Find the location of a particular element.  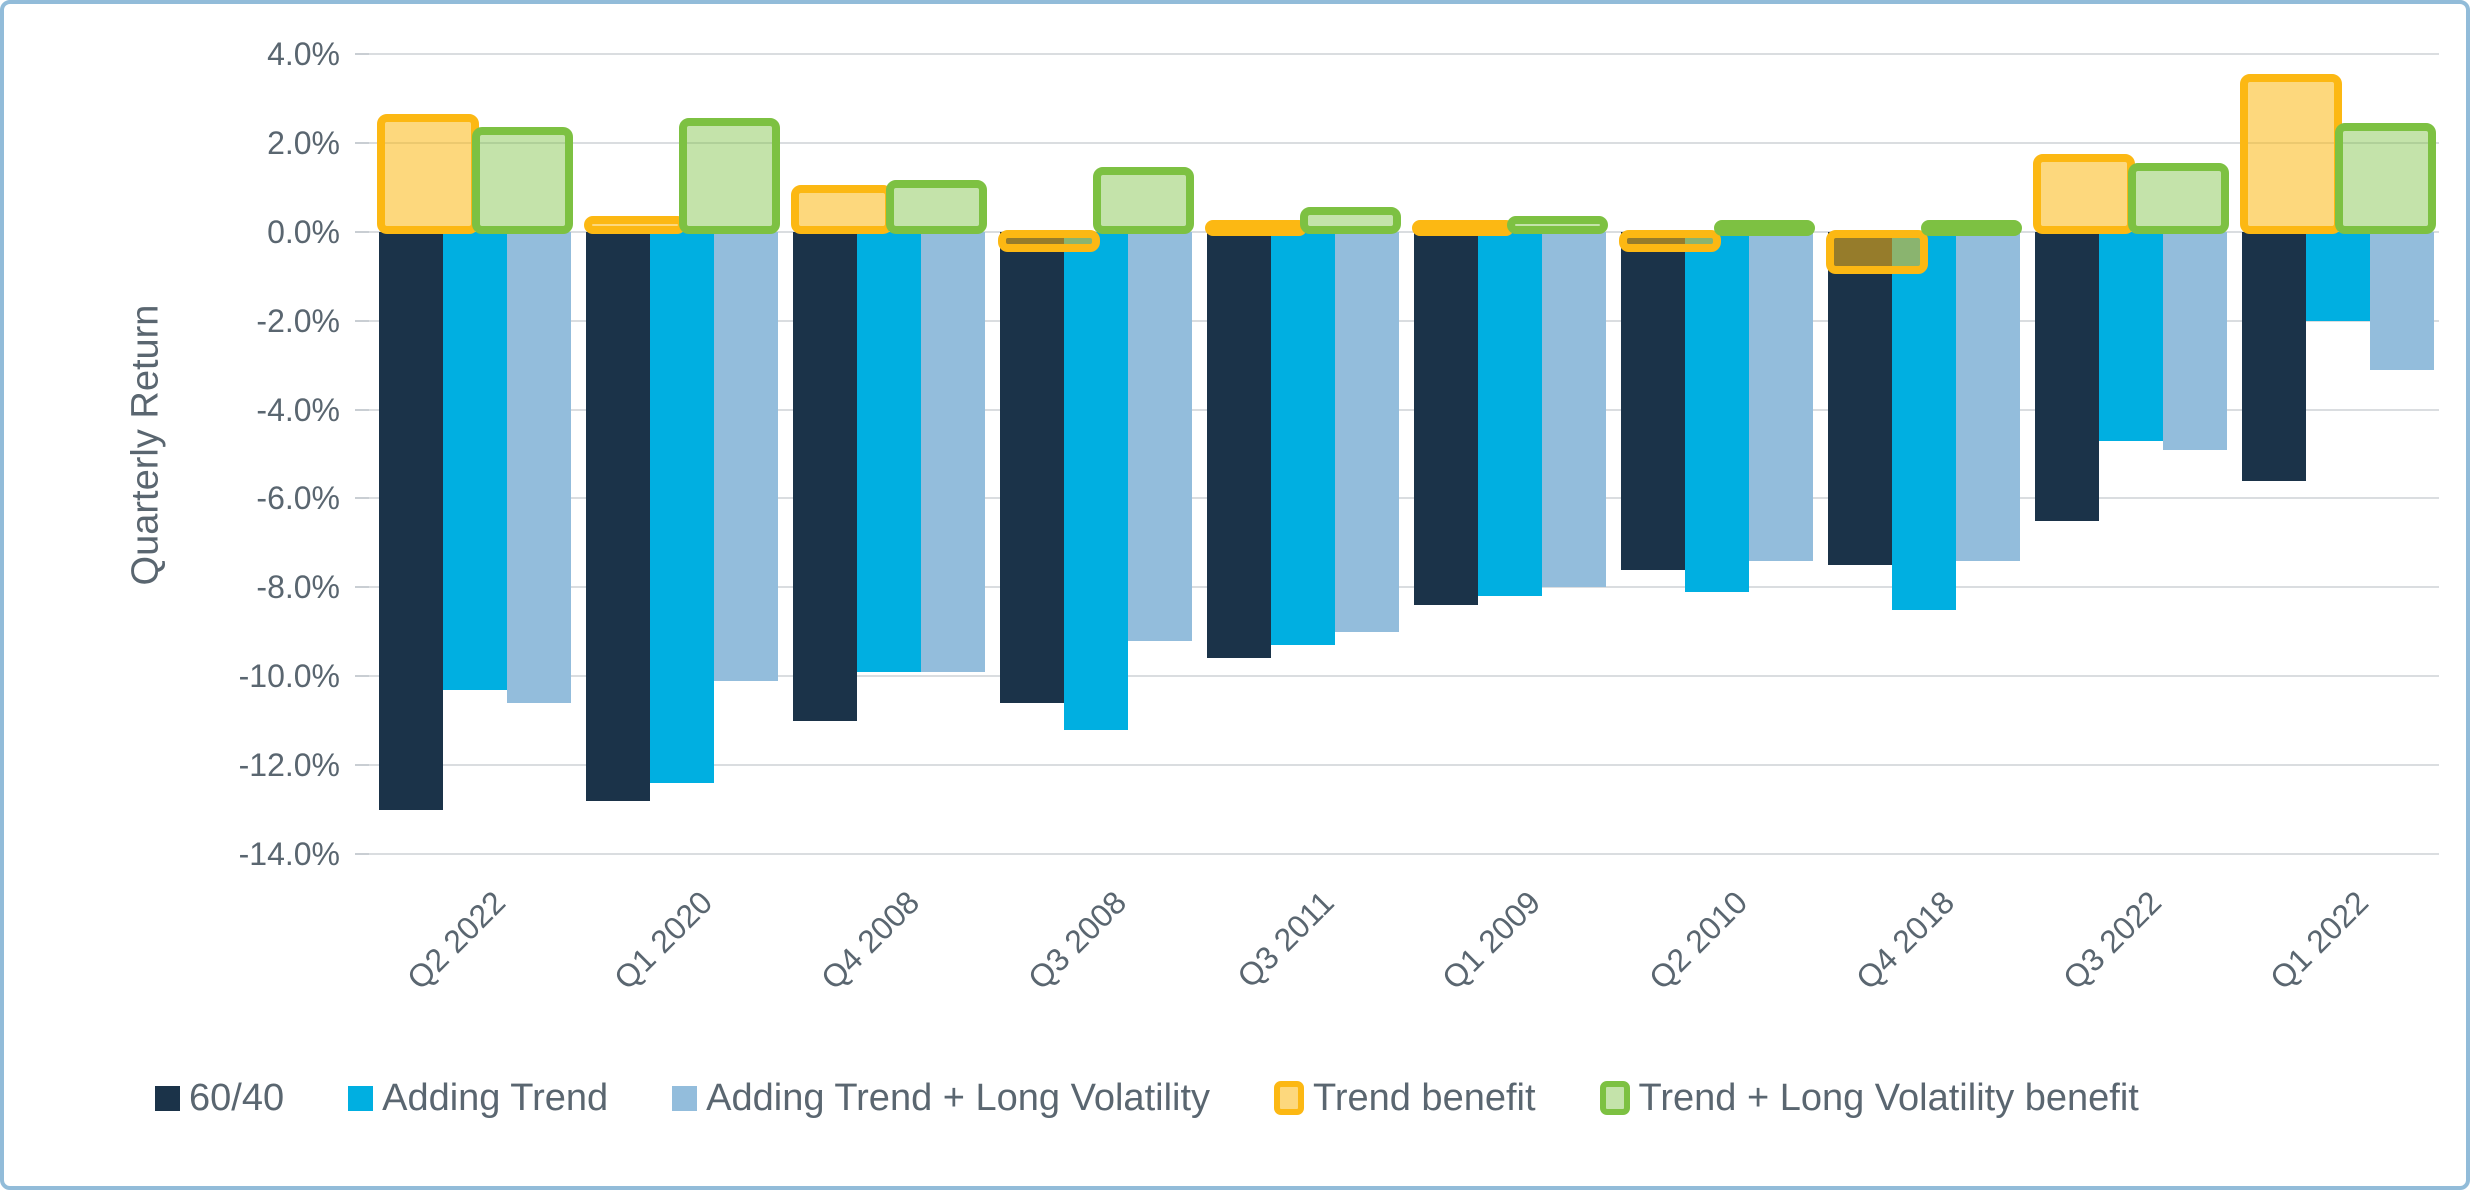

bar-trend-benefit-q1-2009 is located at coordinates (1463, 227).